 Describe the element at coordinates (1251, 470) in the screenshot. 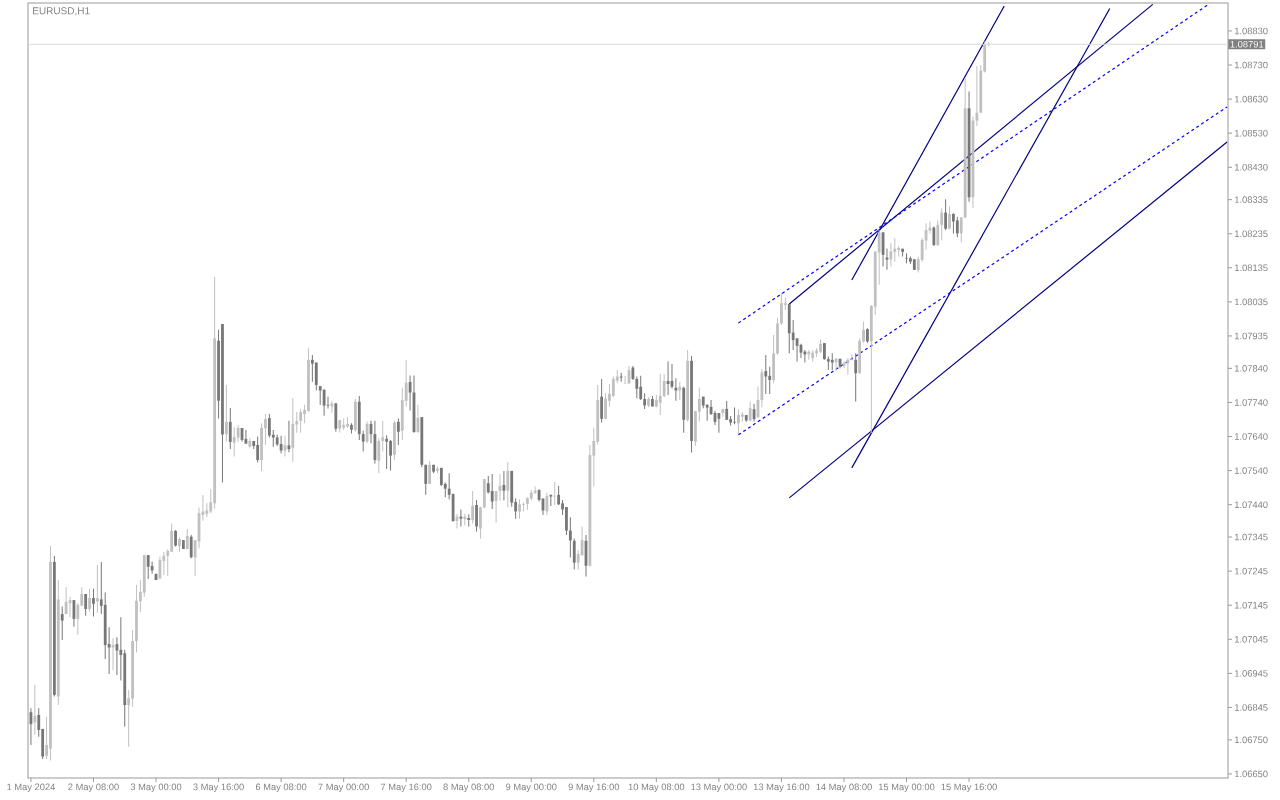

I see `y-tick-label: 1.07540` at that location.